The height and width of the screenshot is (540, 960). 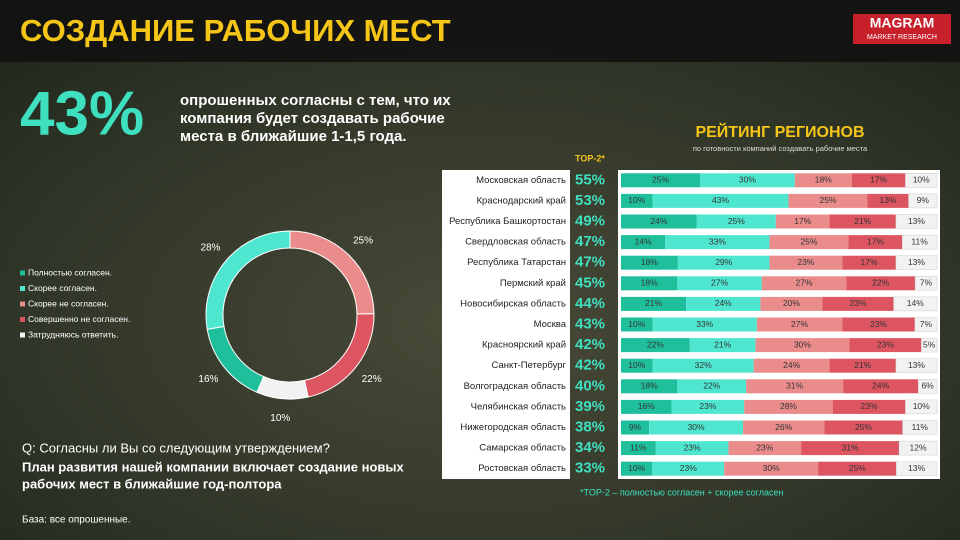 I want to click on bar-value-label: 7%, so click(x=926, y=283).